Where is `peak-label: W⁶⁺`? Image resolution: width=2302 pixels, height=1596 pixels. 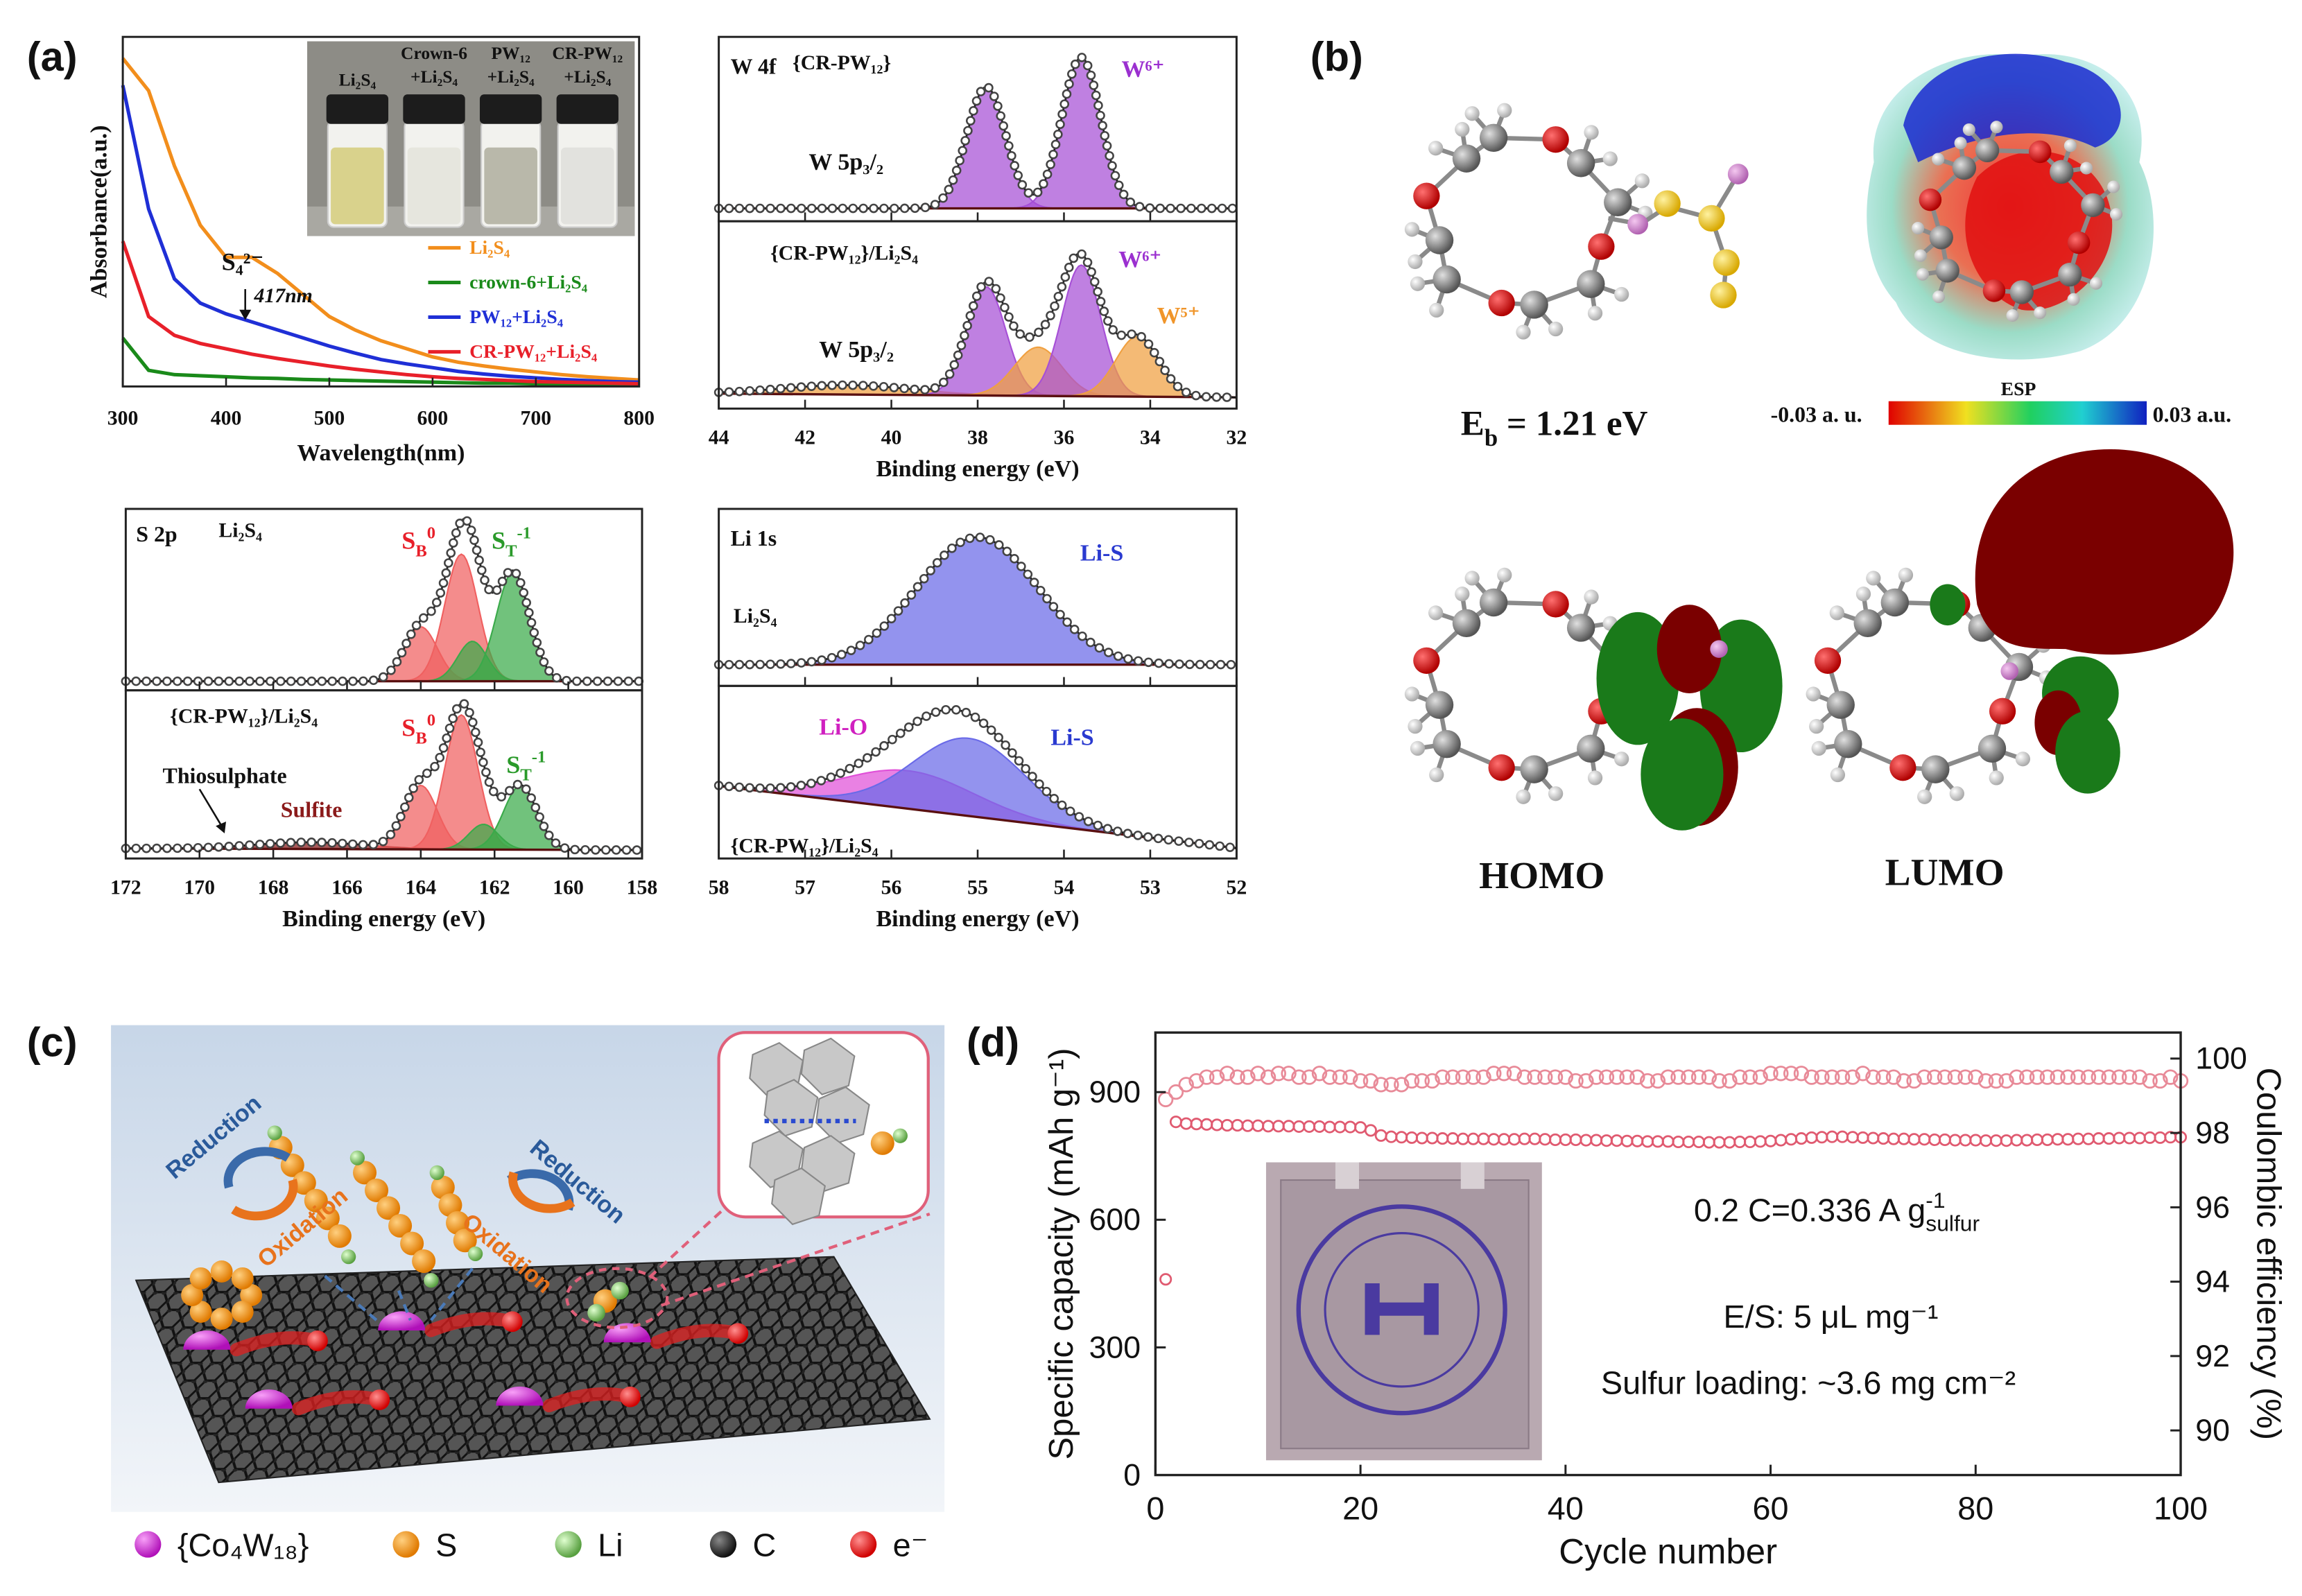 peak-label: W⁶⁺ is located at coordinates (1139, 259).